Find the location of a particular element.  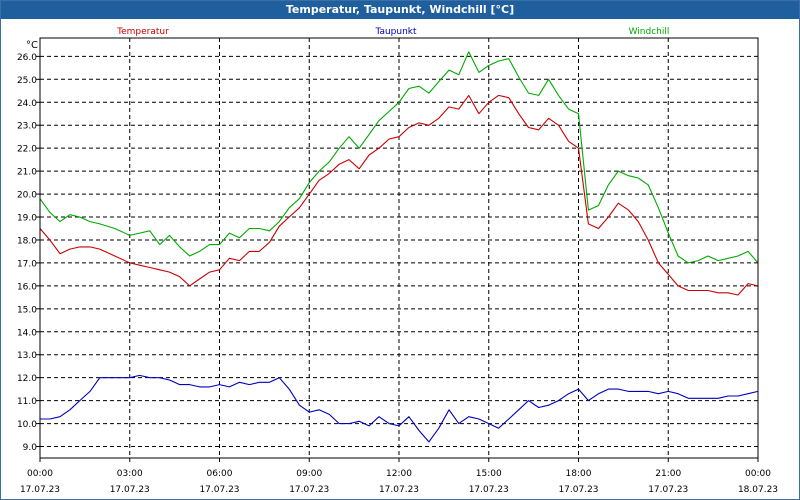

y-tick-label: 19.0 is located at coordinates (27, 219).